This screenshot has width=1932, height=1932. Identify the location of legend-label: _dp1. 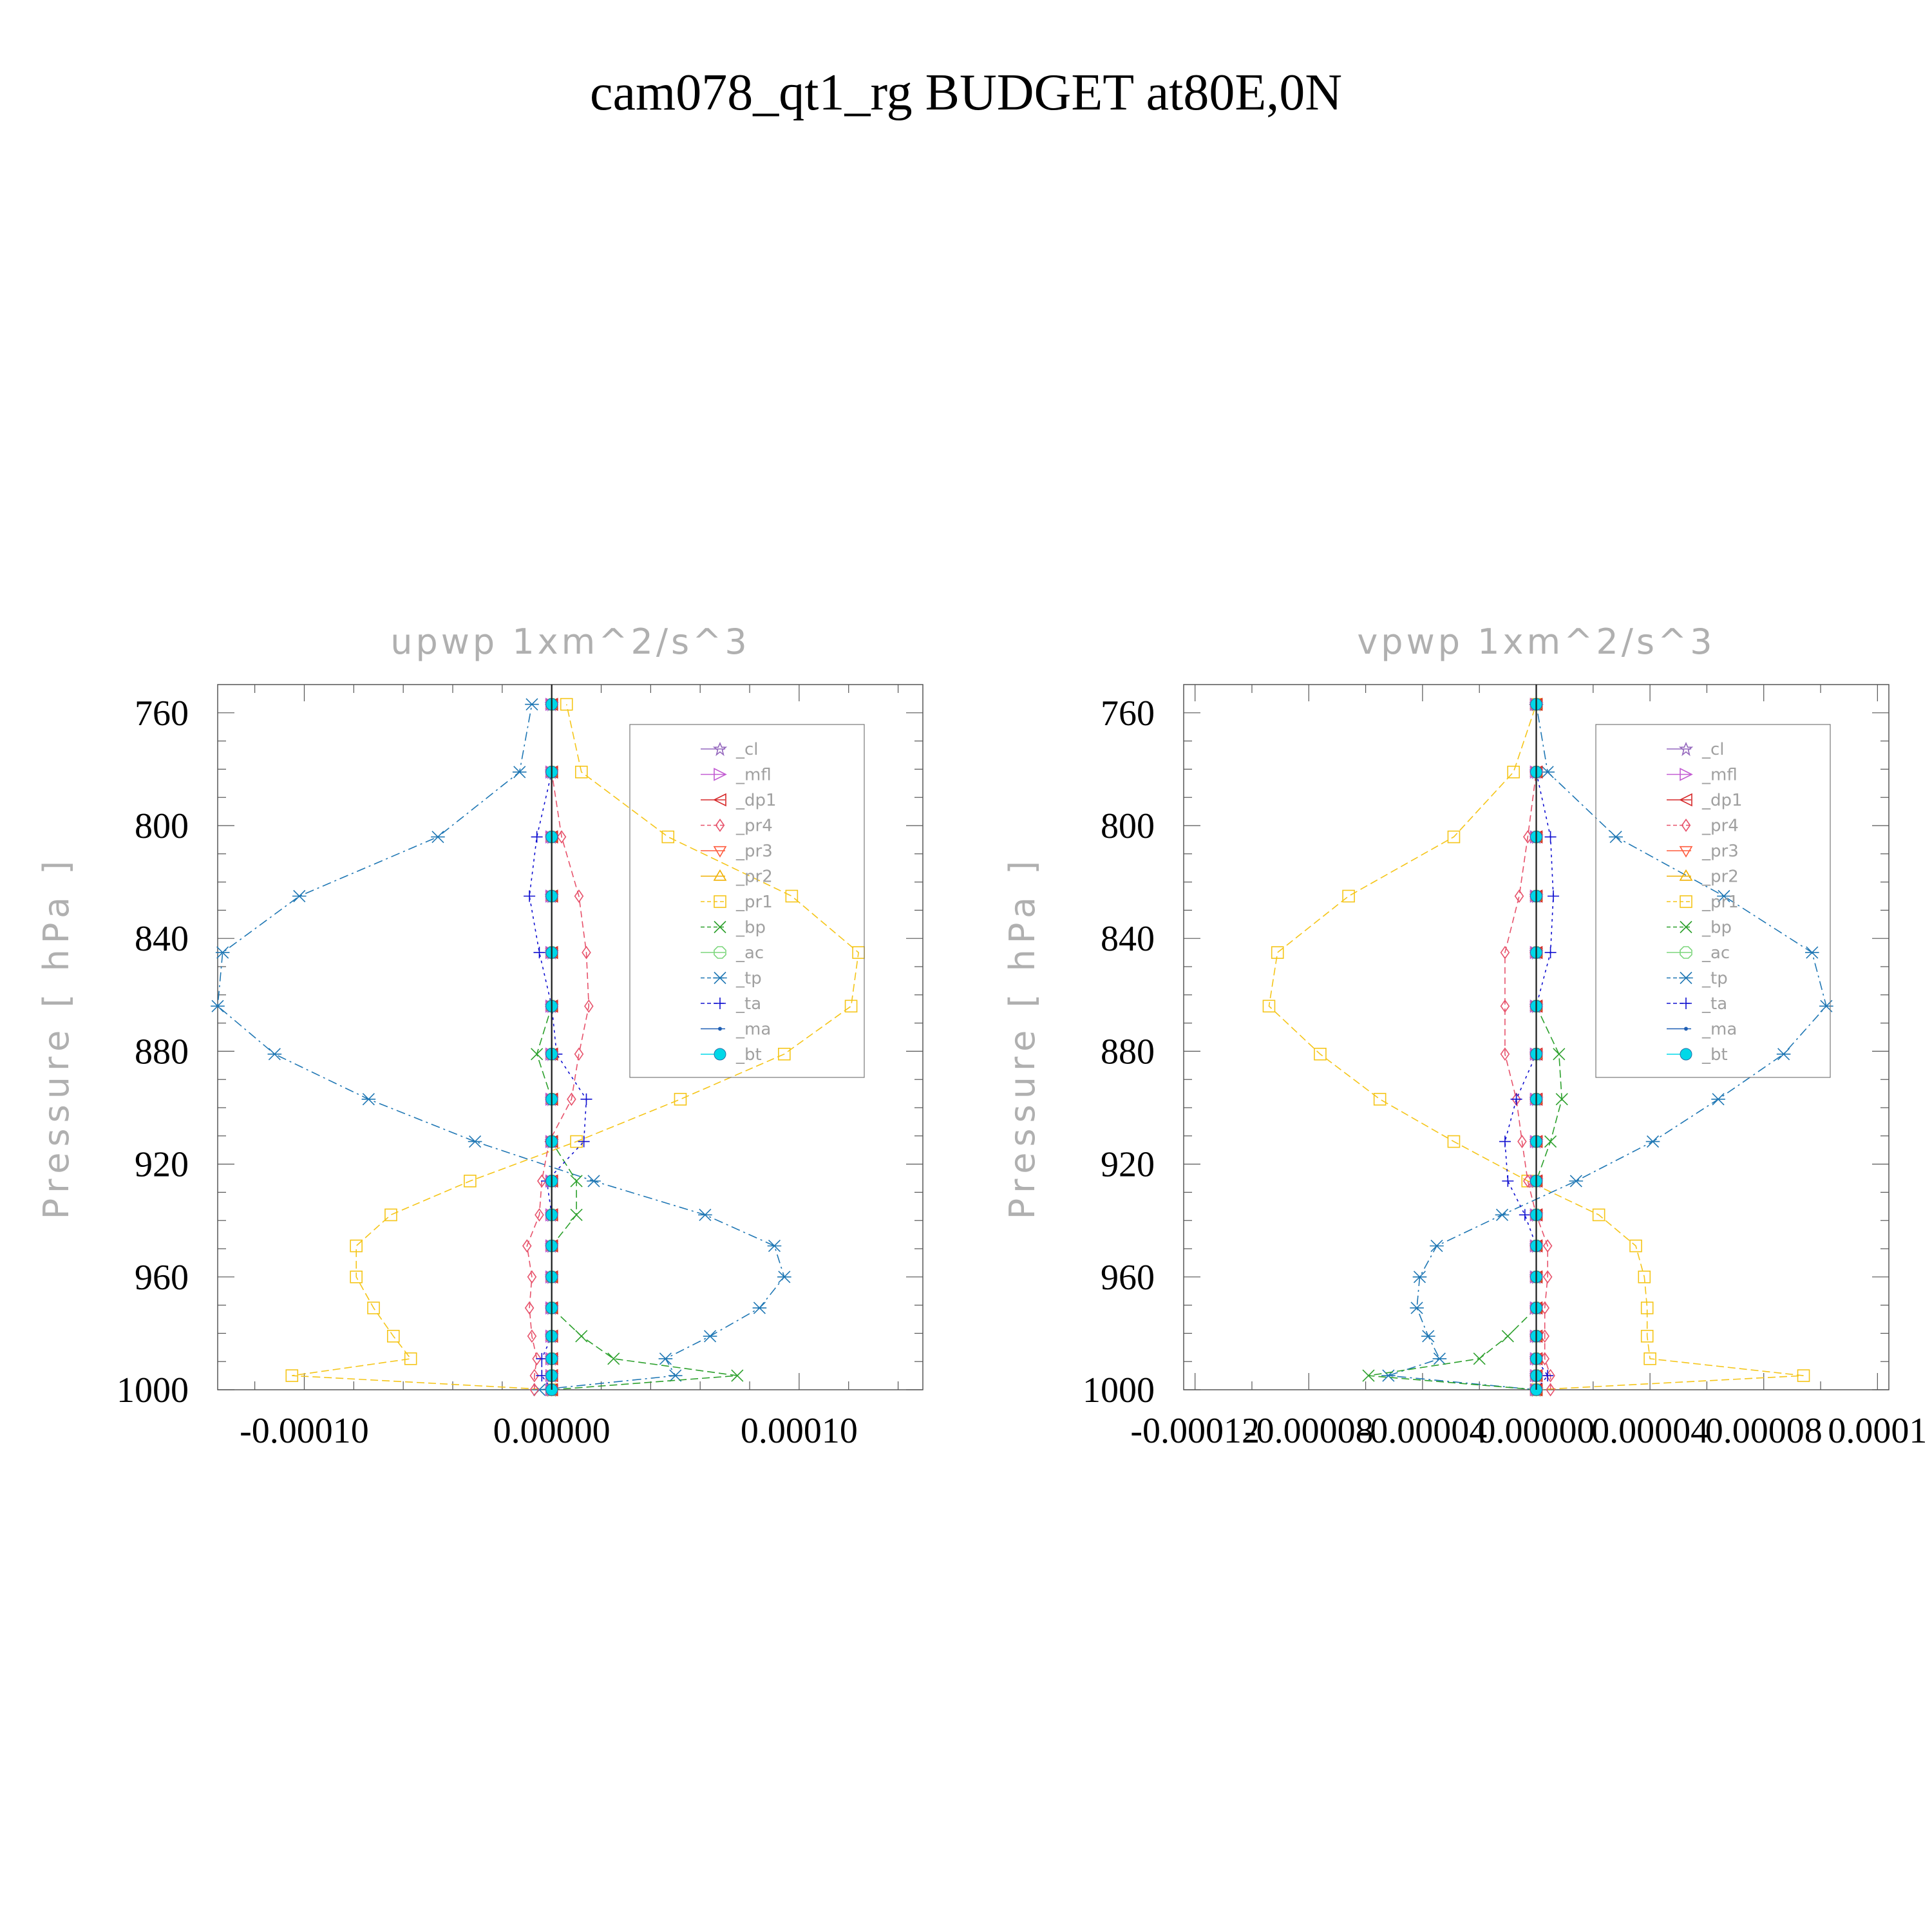
(756, 801).